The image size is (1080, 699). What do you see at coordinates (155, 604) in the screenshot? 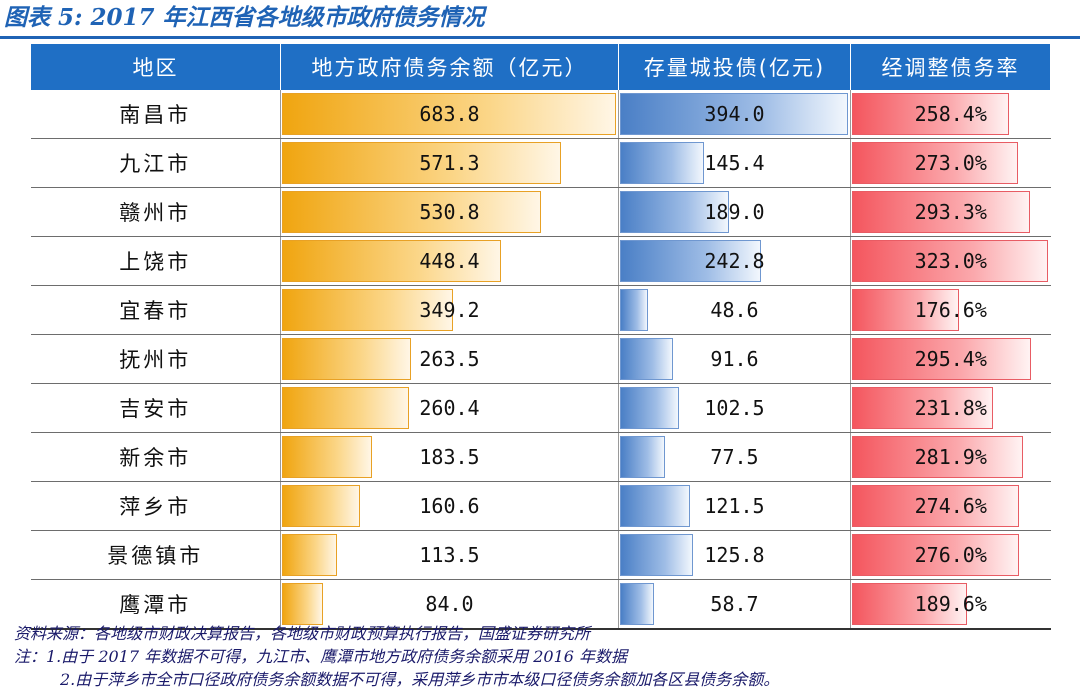
I see `region-cell: 鹰潭市` at bounding box center [155, 604].